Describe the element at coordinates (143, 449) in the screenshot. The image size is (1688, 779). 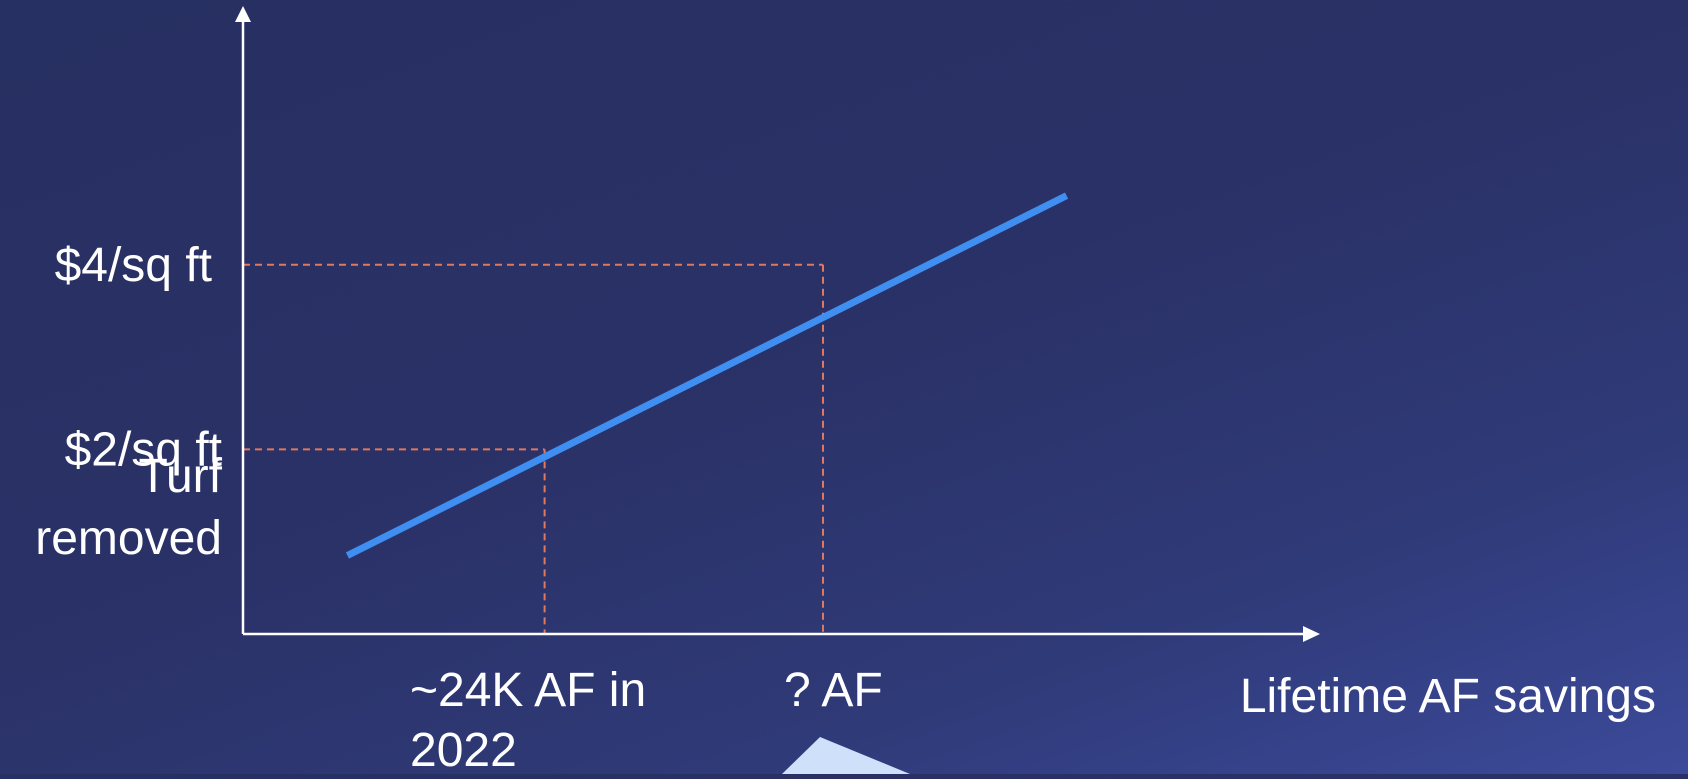
I see `y-tick-label-2: $2/sq ft` at that location.